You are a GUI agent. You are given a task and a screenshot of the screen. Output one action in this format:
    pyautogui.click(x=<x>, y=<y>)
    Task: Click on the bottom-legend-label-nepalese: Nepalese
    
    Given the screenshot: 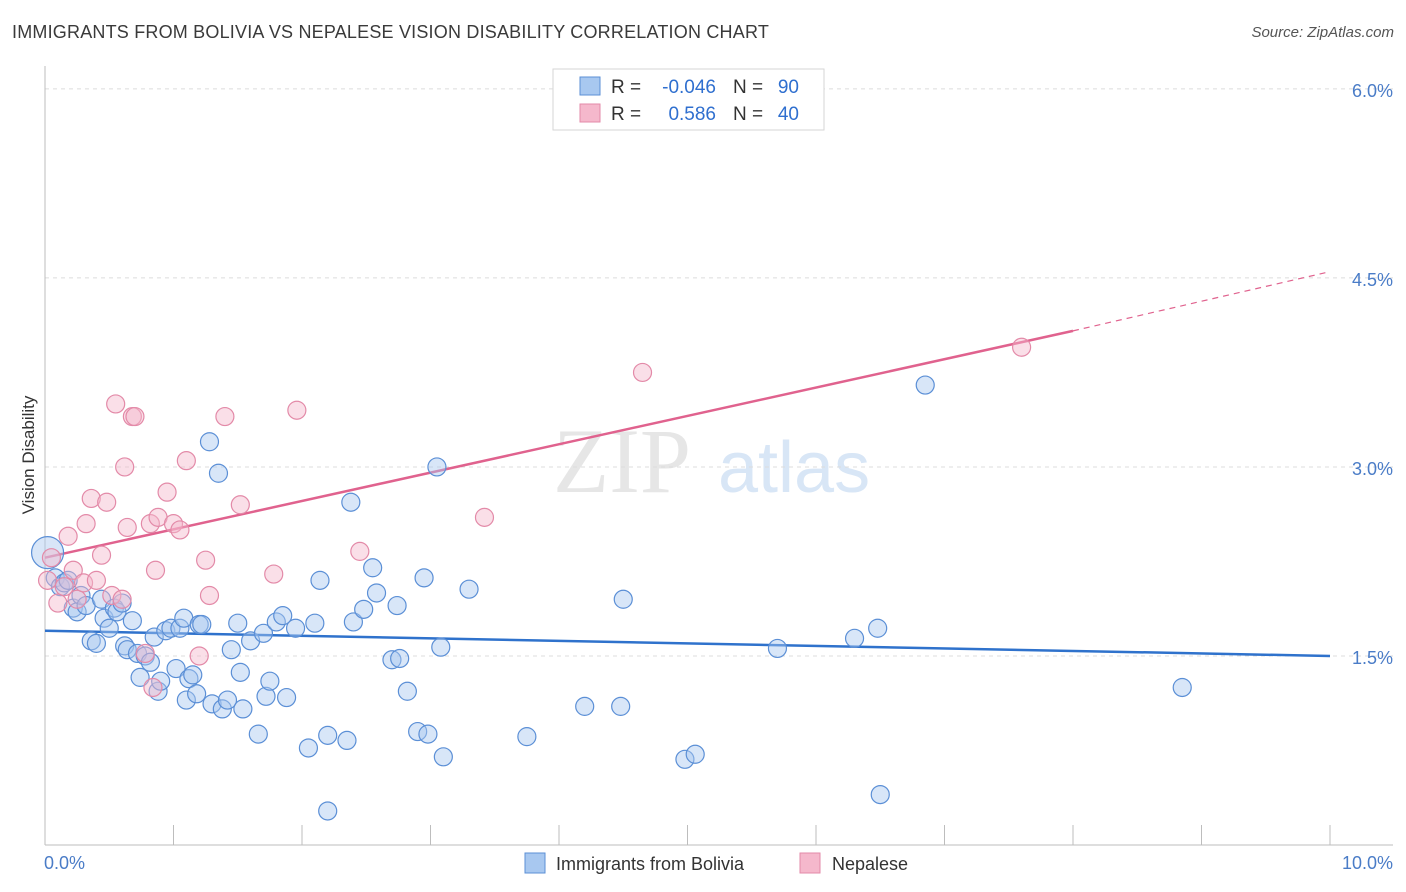 What is the action you would take?
    pyautogui.click(x=870, y=864)
    